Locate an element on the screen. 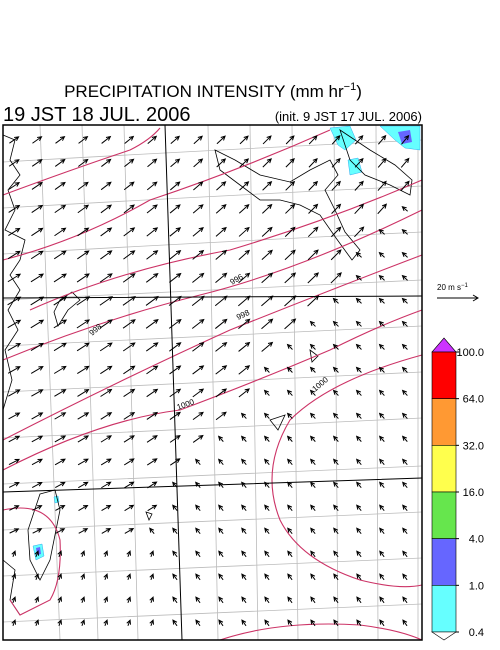 The height and width of the screenshot is (650, 500). init-time: (init. 9 JST 17 JUL. 2006) is located at coordinates (348, 116).